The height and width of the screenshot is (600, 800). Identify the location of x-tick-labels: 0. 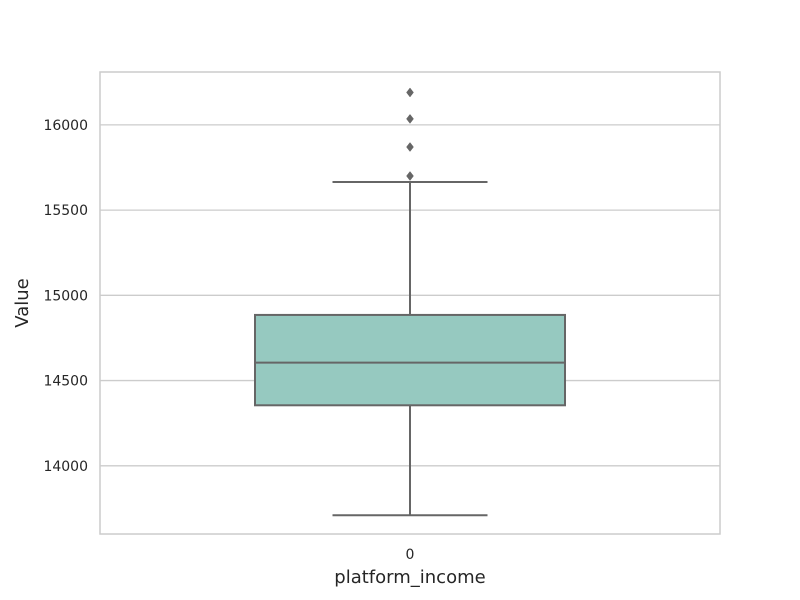
(410, 555).